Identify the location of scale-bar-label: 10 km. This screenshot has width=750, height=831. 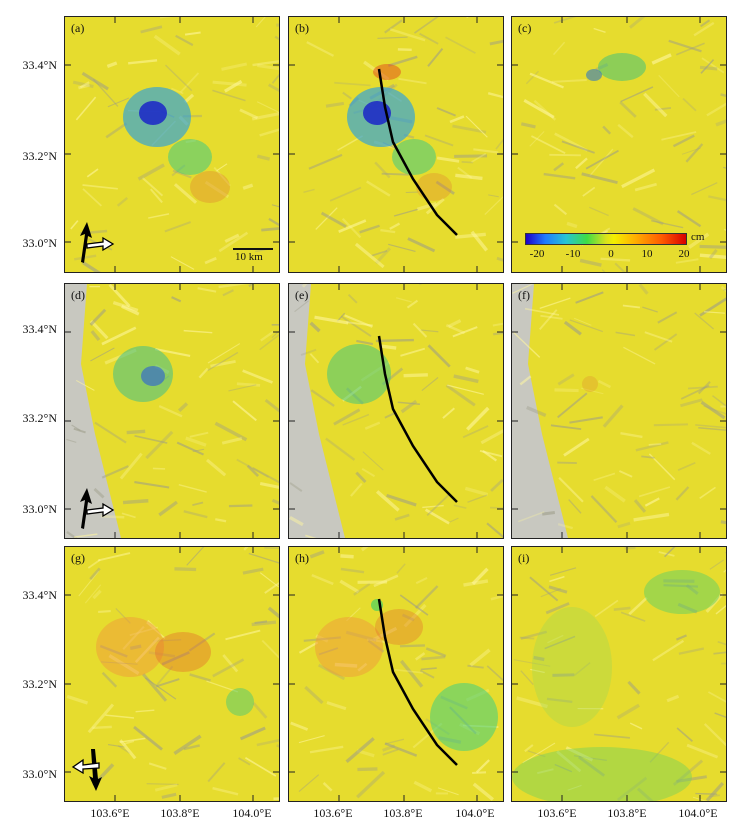
(249, 257).